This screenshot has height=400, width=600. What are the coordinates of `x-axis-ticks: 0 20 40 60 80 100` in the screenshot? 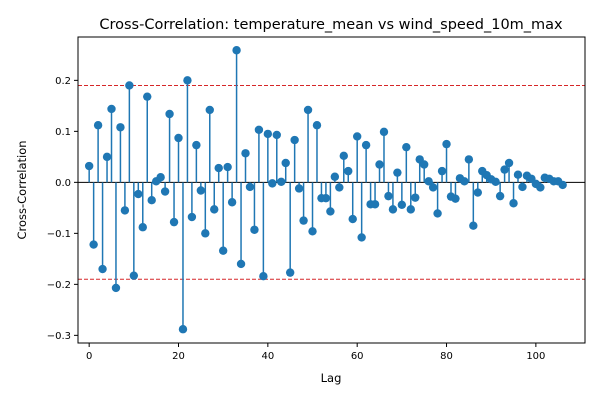 It's located at (315, 352).